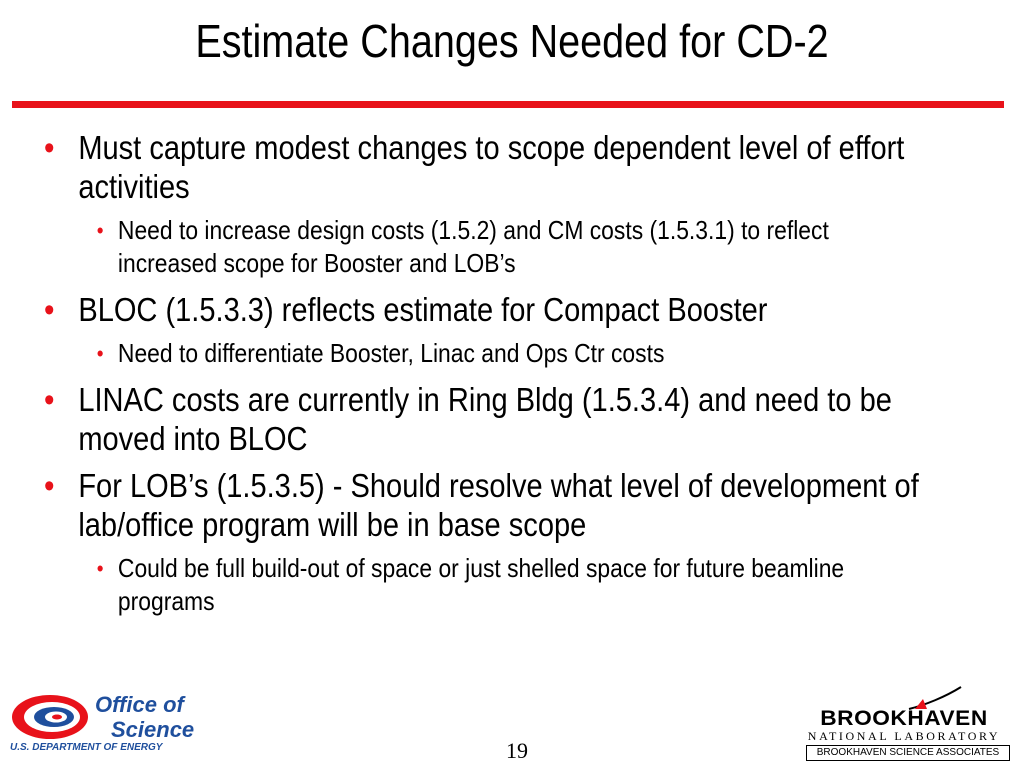  I want to click on bsa-label: BROOKHAVEN SCIENCE ASSOCIATES, so click(908, 753).